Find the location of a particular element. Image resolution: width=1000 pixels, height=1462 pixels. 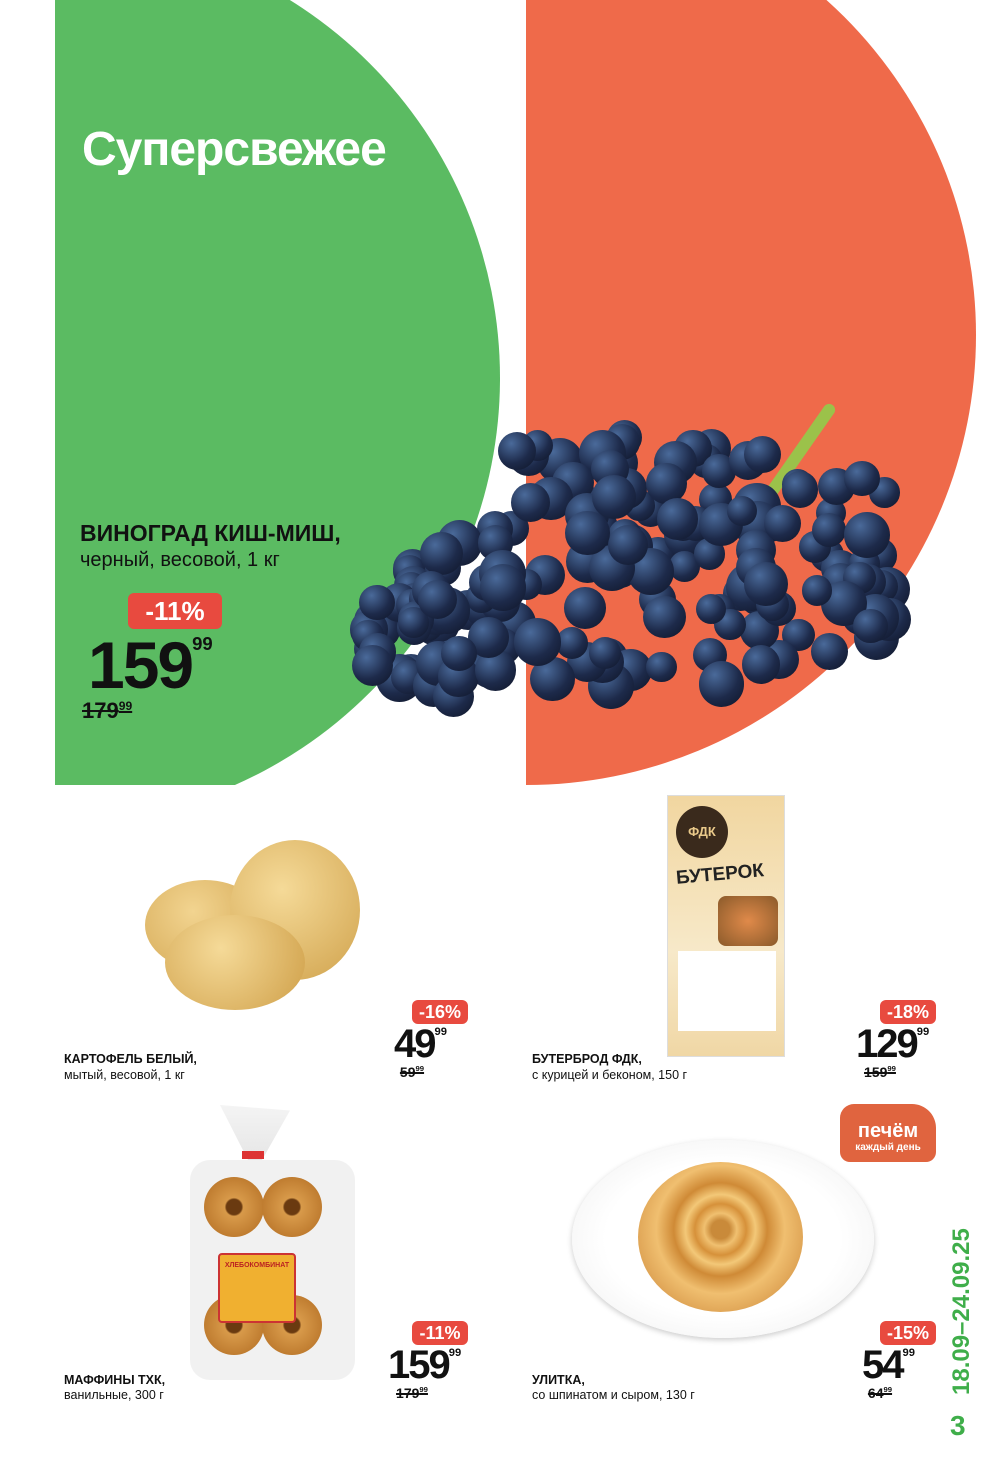

hero-price: 15999 is located at coordinates (150, 665).